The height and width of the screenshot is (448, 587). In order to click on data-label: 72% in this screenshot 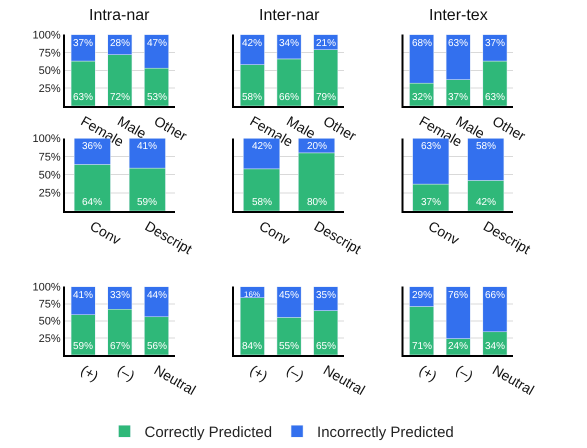, I will do `click(120, 97)`.